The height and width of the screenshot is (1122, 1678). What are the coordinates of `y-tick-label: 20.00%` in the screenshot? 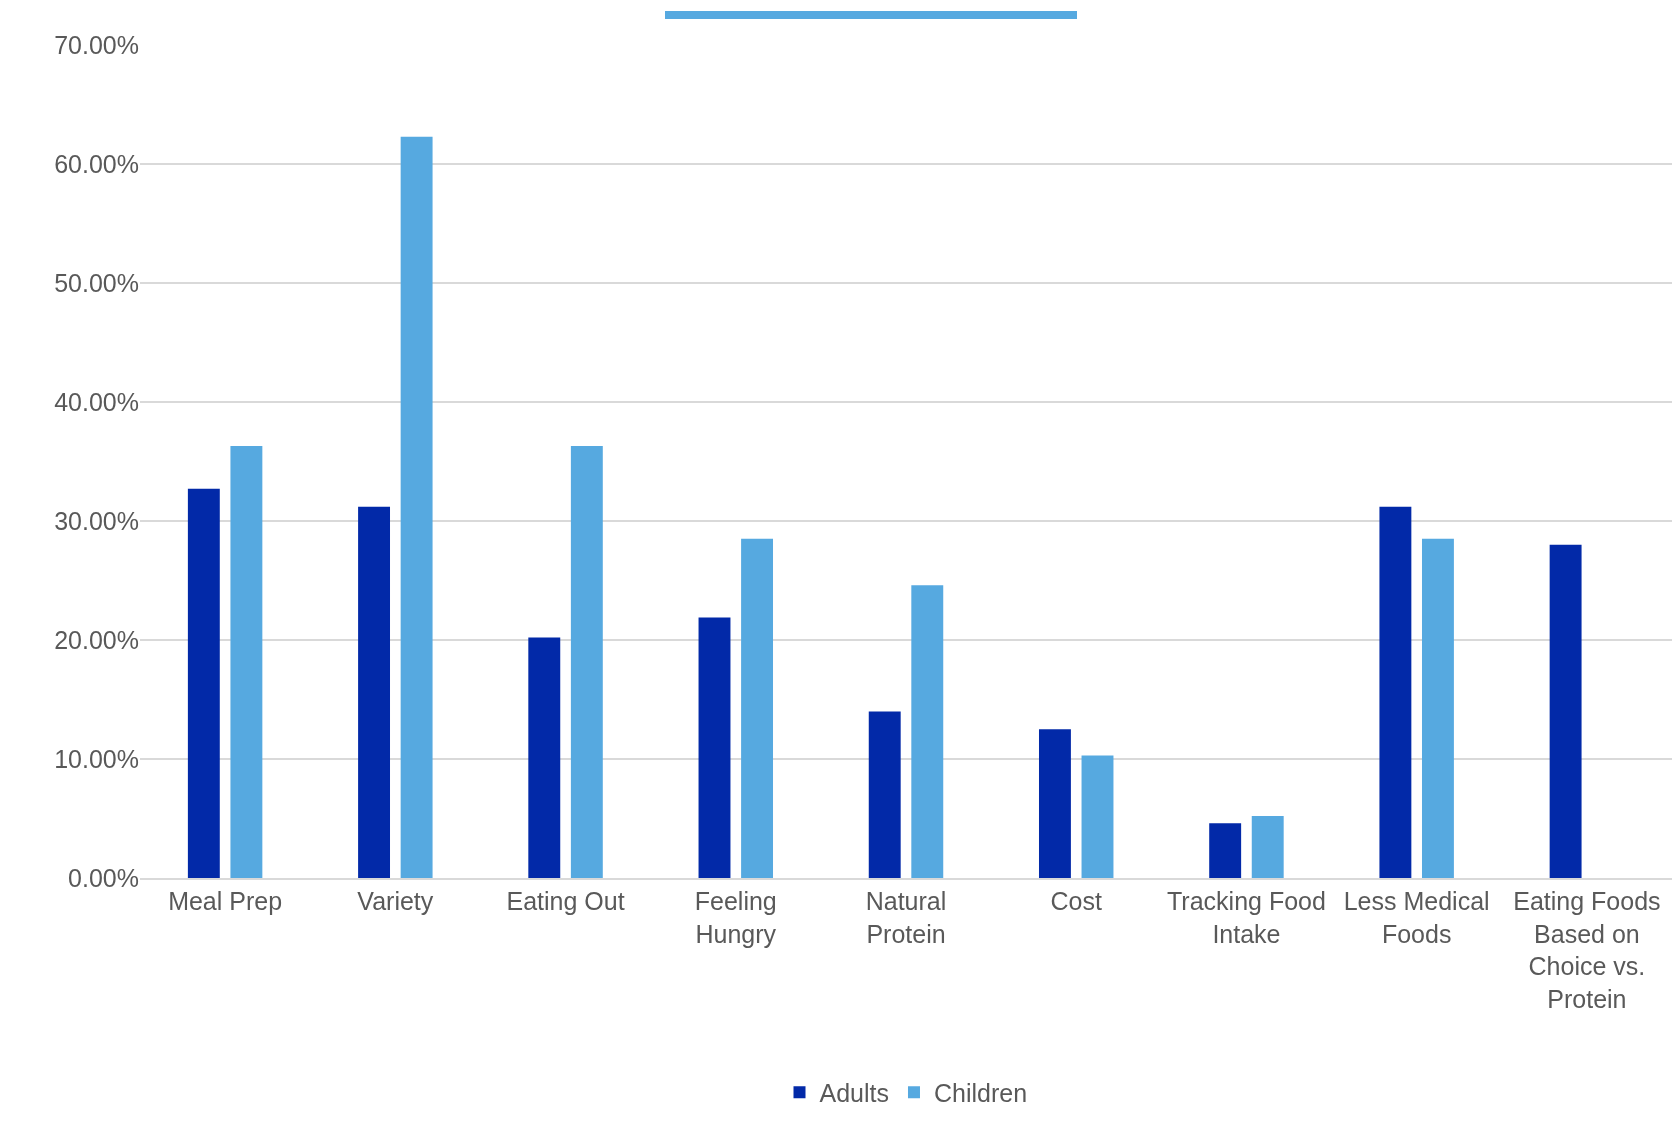 It's located at (96, 639).